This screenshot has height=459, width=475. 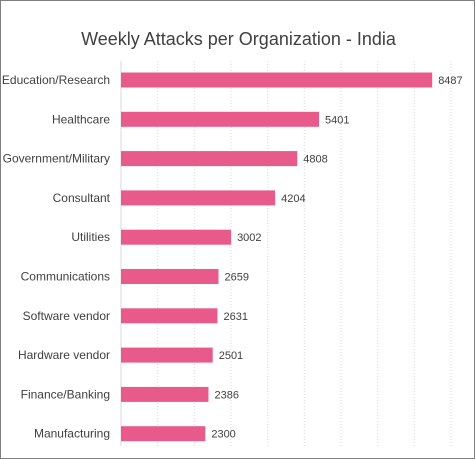 What do you see at coordinates (226, 395) in the screenshot?
I see `value-label: 2386` at bounding box center [226, 395].